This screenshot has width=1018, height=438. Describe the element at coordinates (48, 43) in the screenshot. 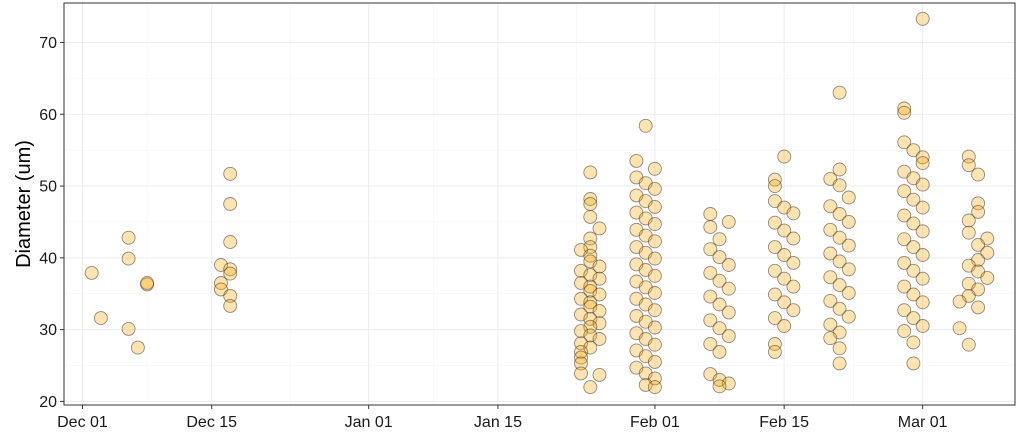

I see `y-tick-label: 70` at that location.